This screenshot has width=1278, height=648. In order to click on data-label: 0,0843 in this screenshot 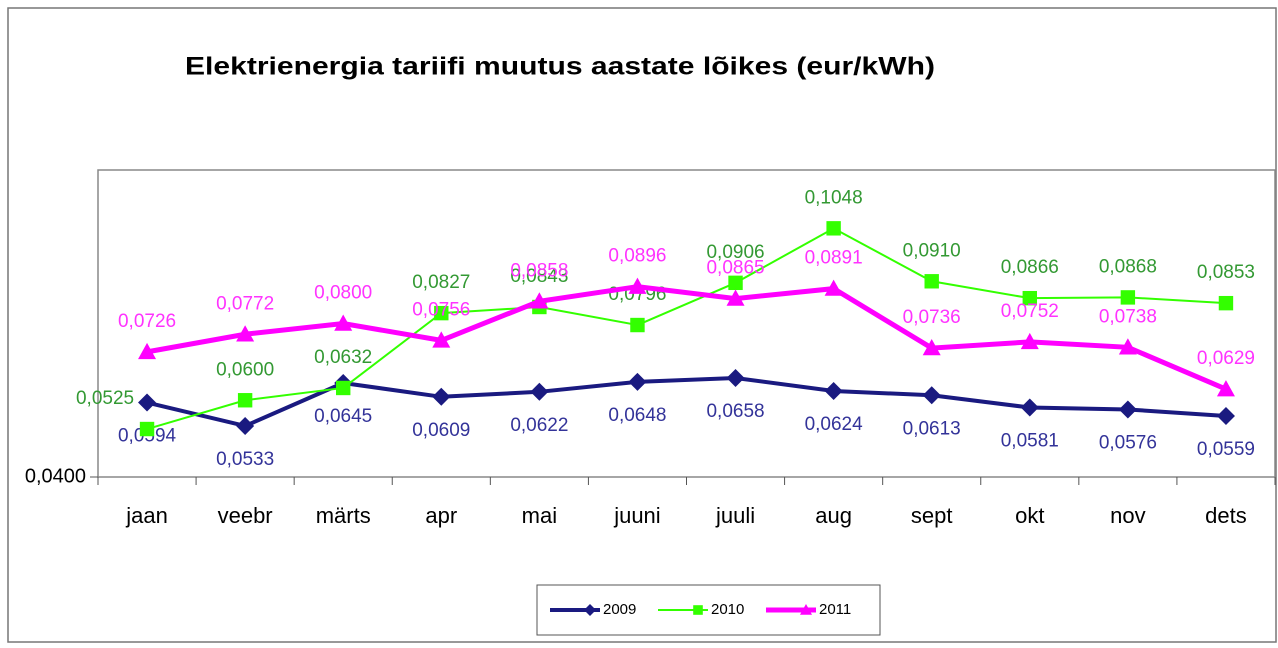, I will do `click(539, 276)`.